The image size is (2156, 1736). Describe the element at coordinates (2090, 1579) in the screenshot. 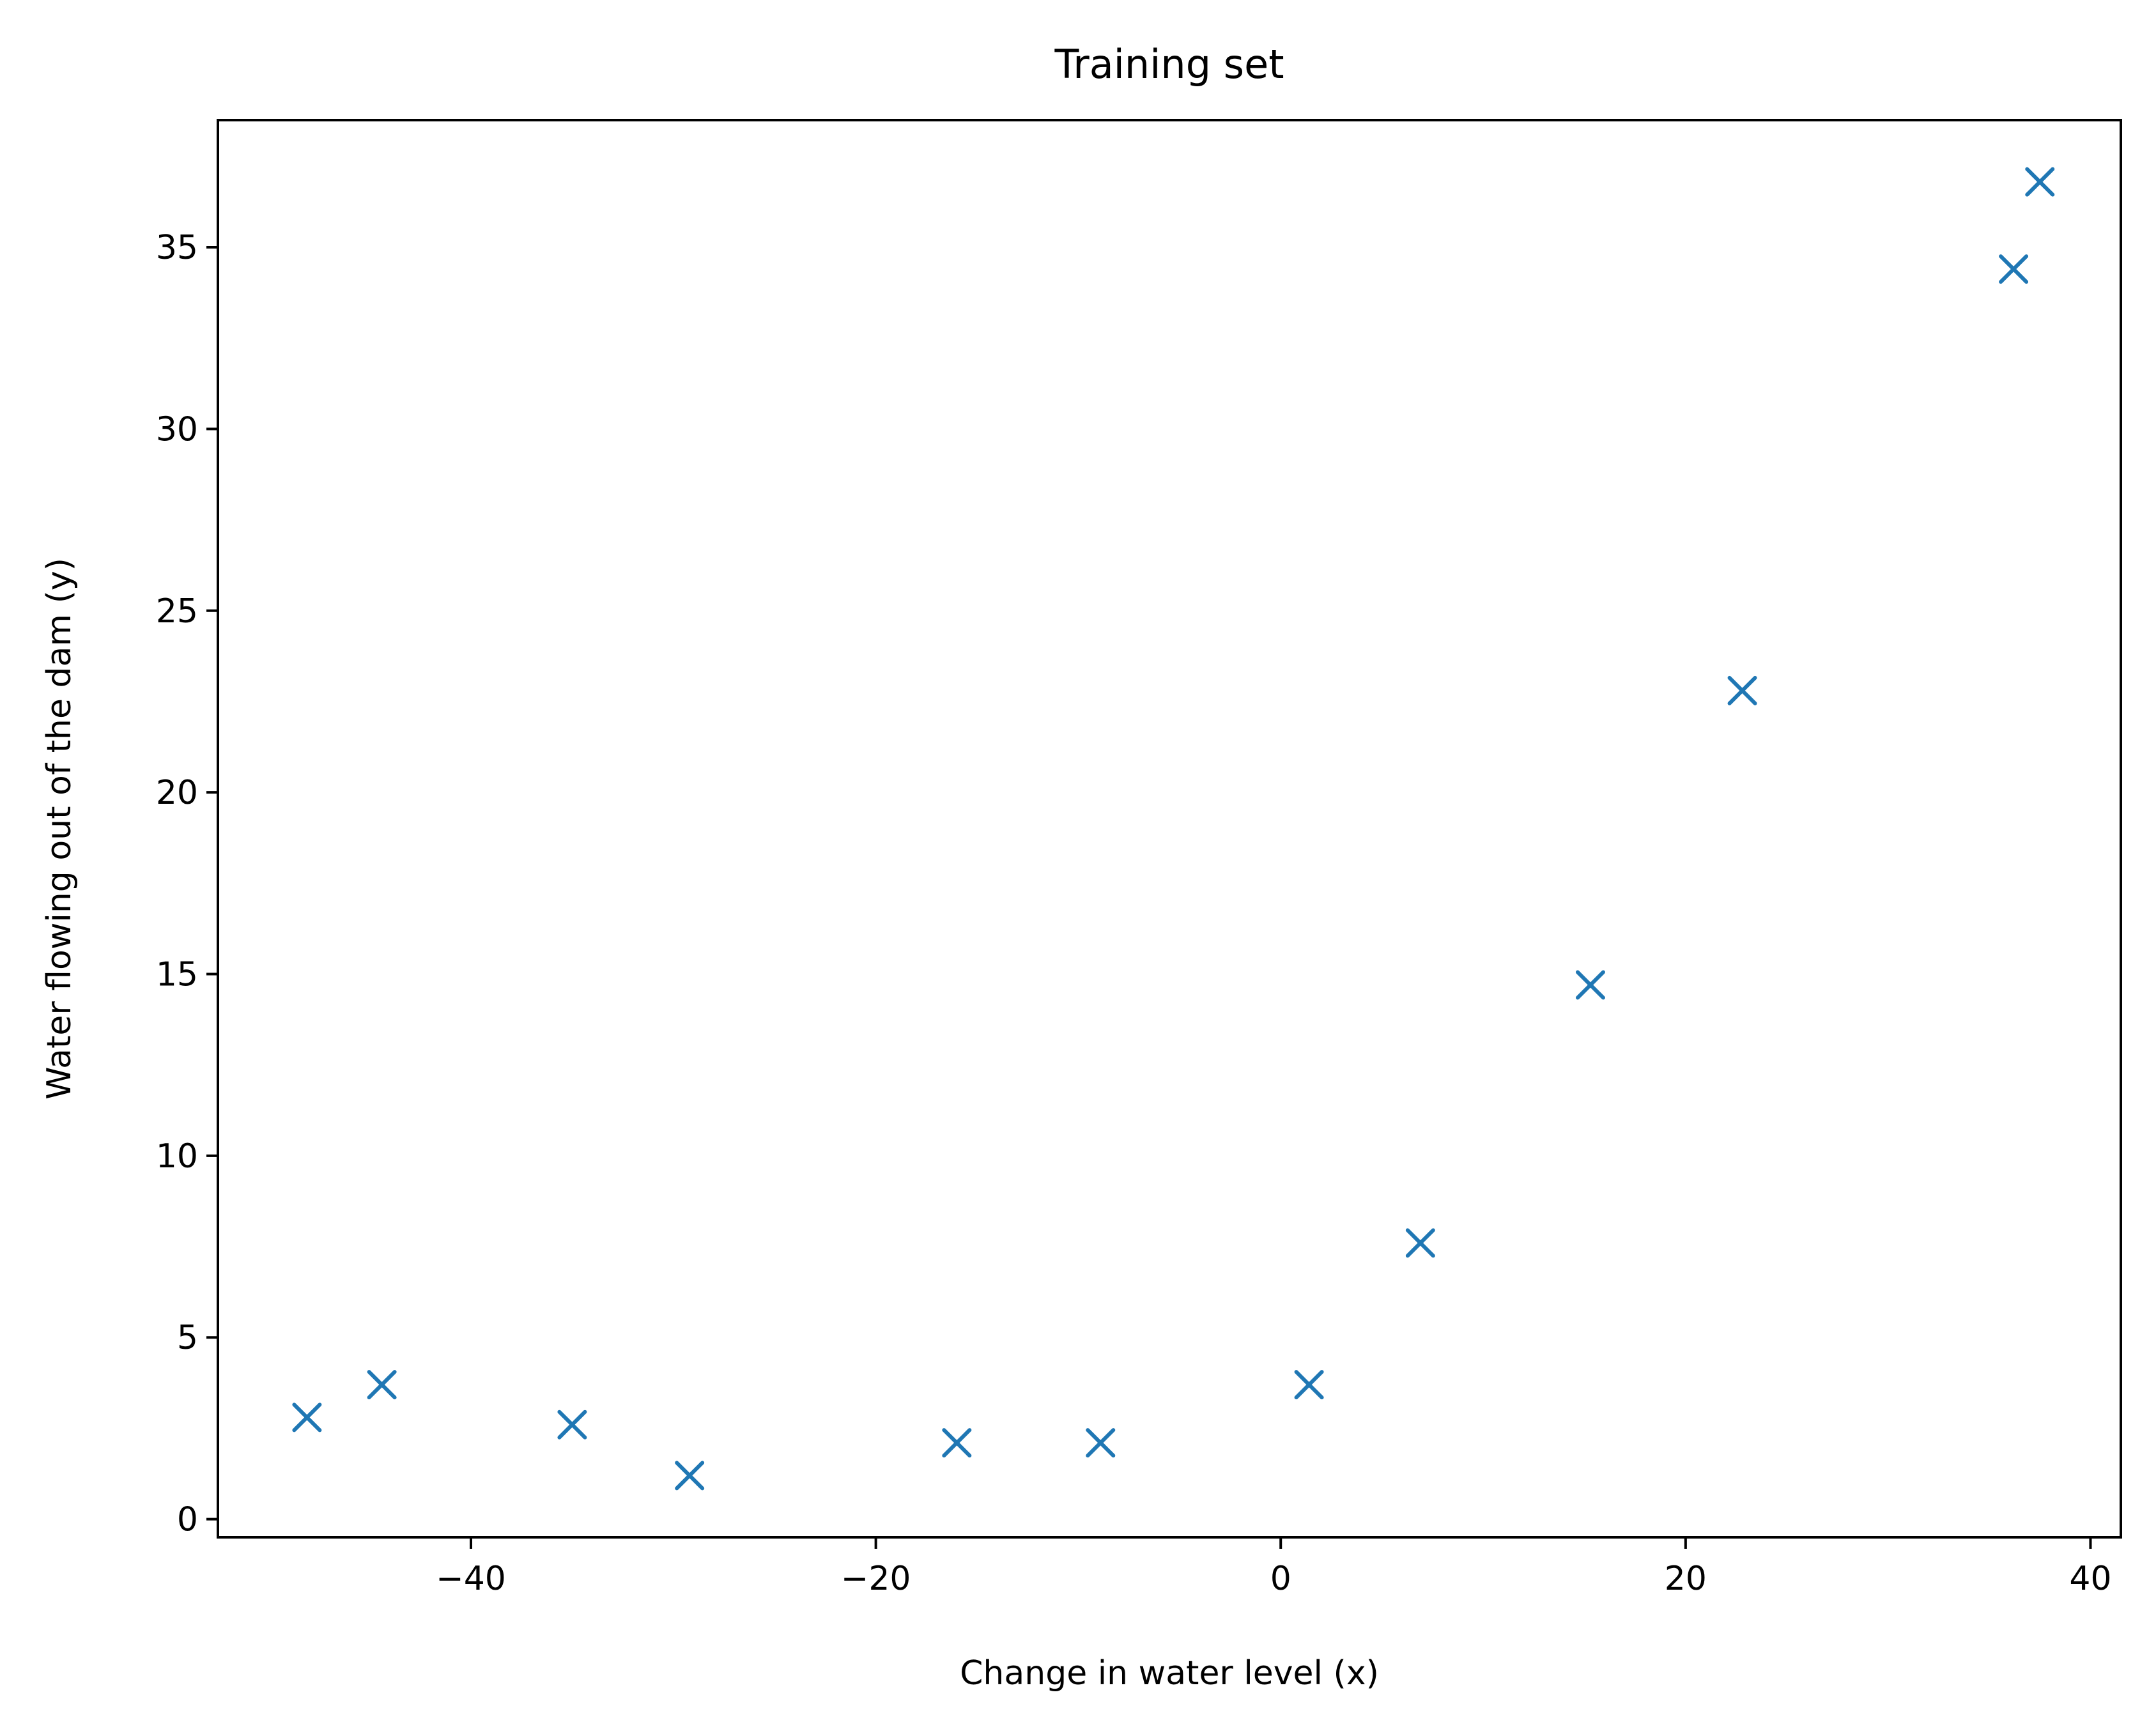

I see `x-tick-label: 40` at that location.